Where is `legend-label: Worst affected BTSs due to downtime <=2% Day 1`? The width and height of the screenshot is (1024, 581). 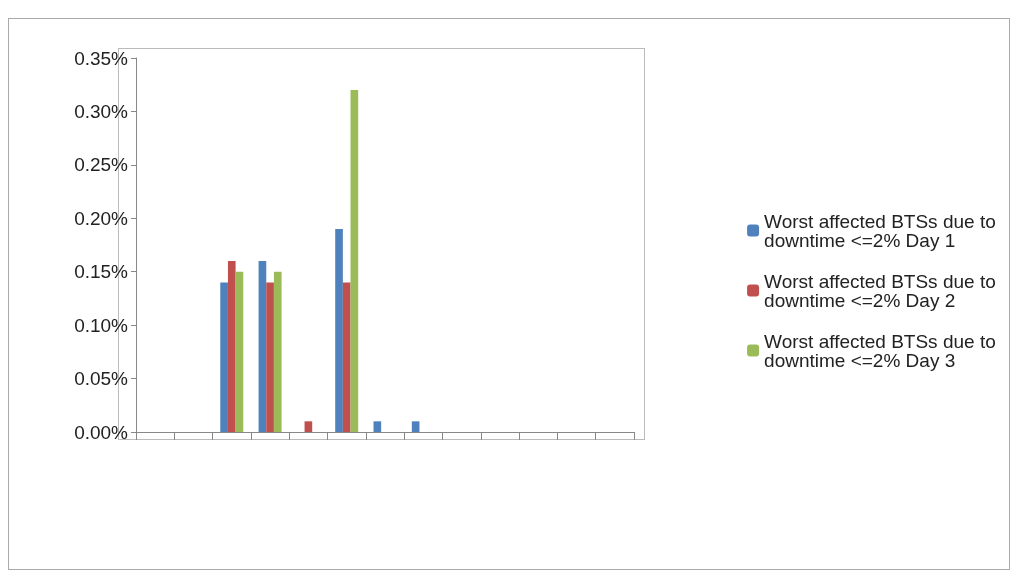
legend-label: Worst affected BTSs due to downtime <=2% Day 1 is located at coordinates (883, 230).